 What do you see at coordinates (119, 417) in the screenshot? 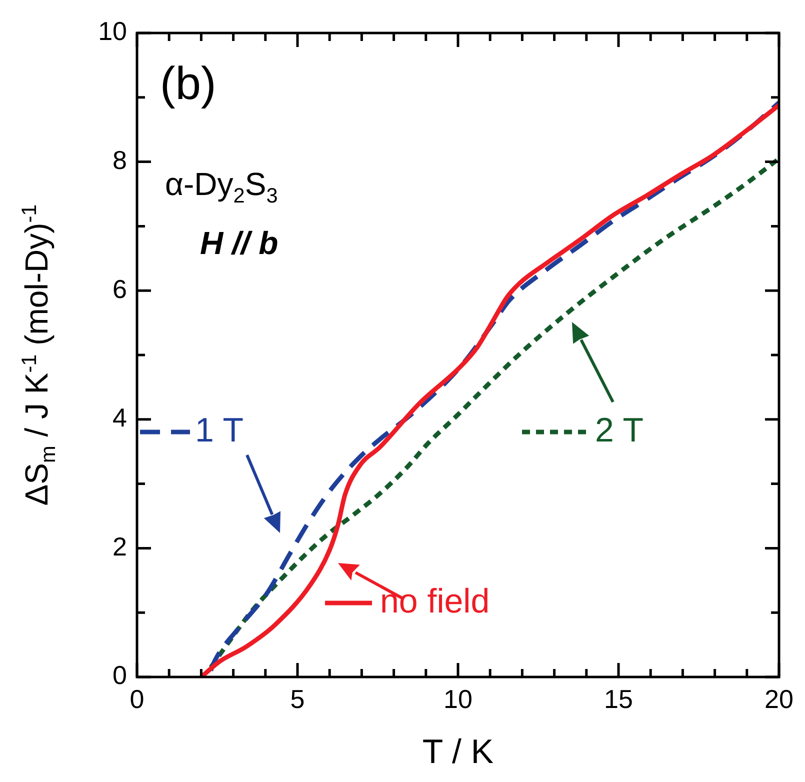
I see `y-tick-label: 4` at bounding box center [119, 417].